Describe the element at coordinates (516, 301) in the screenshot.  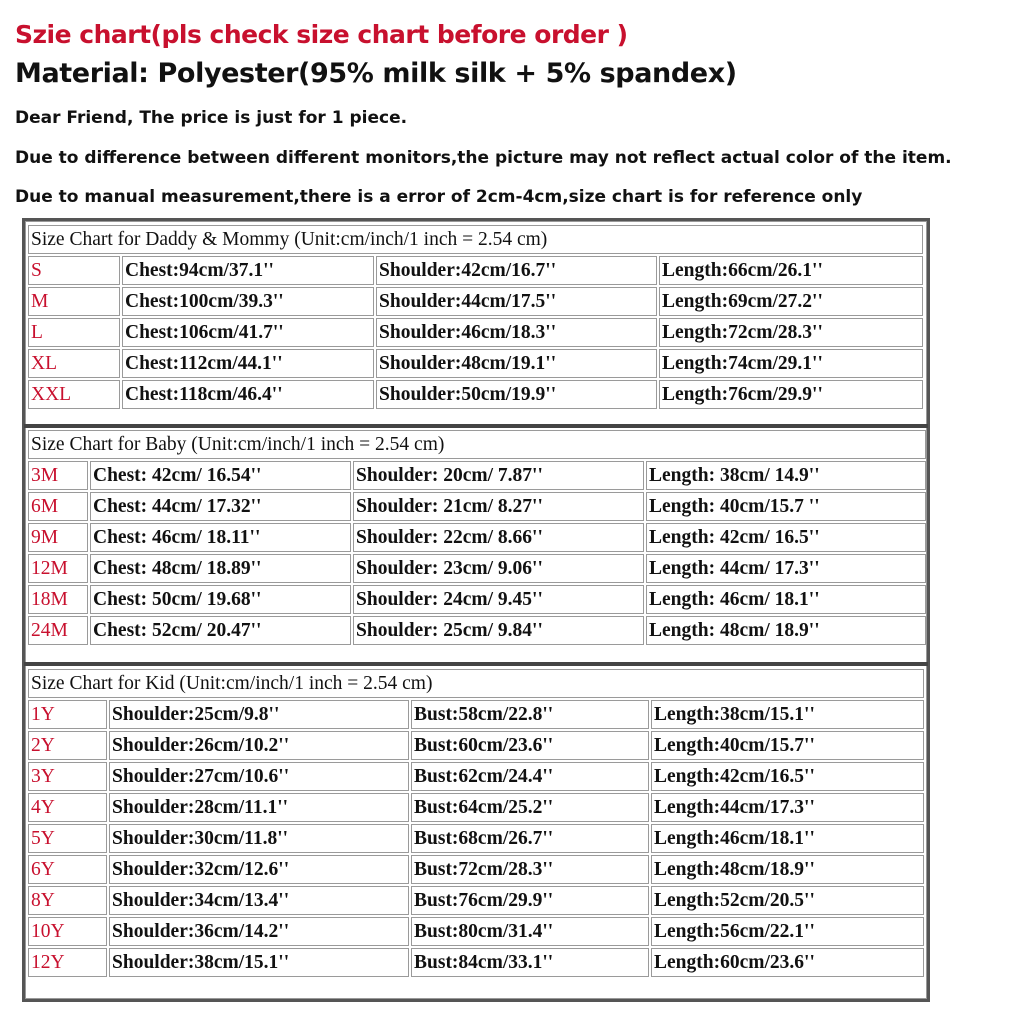
I see `measure-2: Shoulder:44cm/17.5''` at that location.